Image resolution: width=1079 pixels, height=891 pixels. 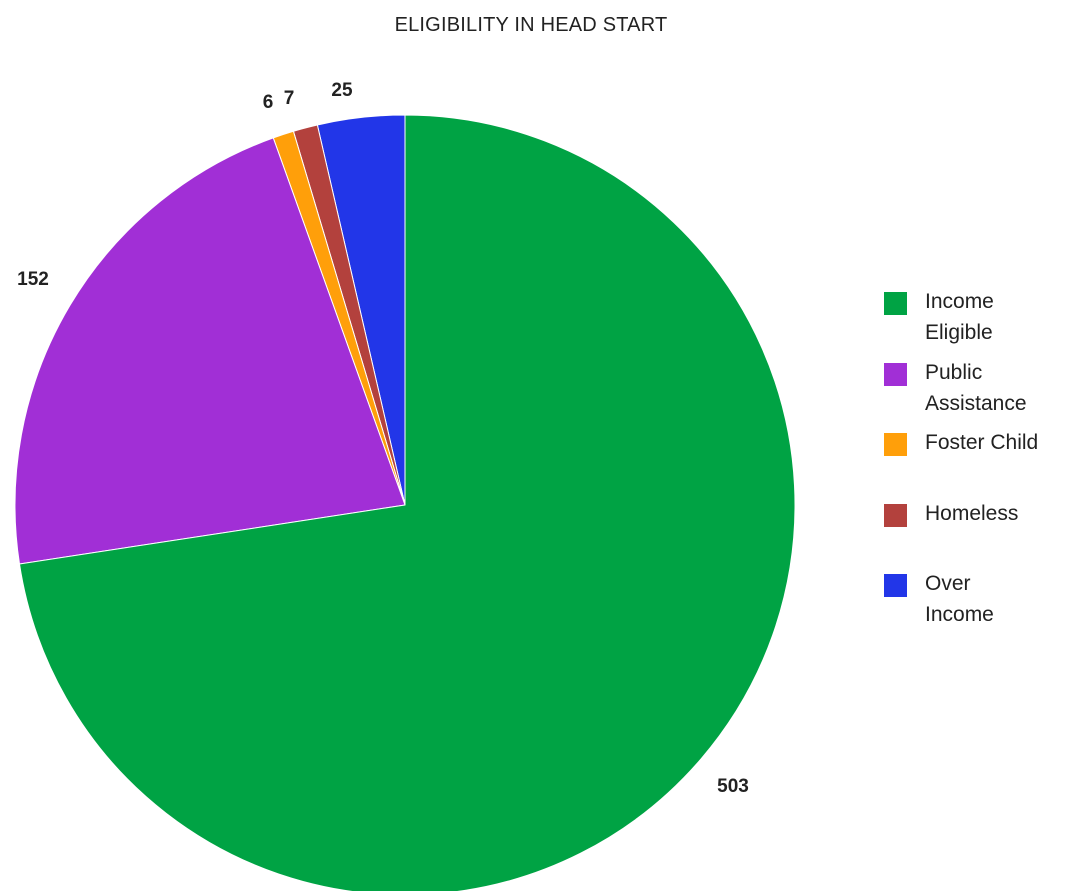 What do you see at coordinates (33, 279) in the screenshot?
I see `data-label-public-assistance: 152` at bounding box center [33, 279].